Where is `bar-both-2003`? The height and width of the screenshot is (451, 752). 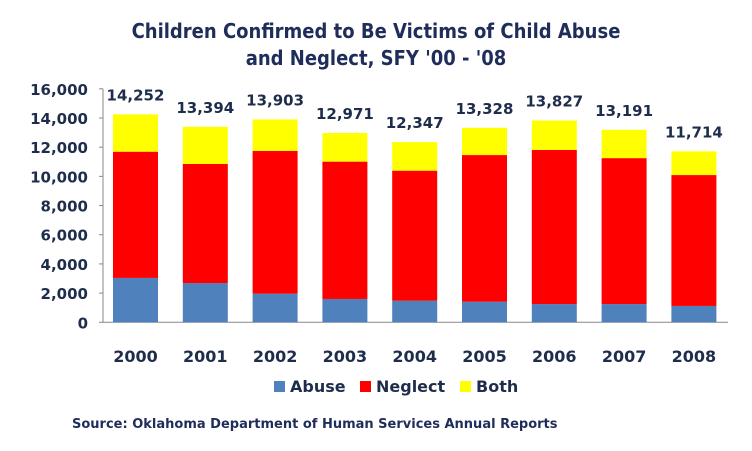
bar-both-2003 is located at coordinates (345, 147).